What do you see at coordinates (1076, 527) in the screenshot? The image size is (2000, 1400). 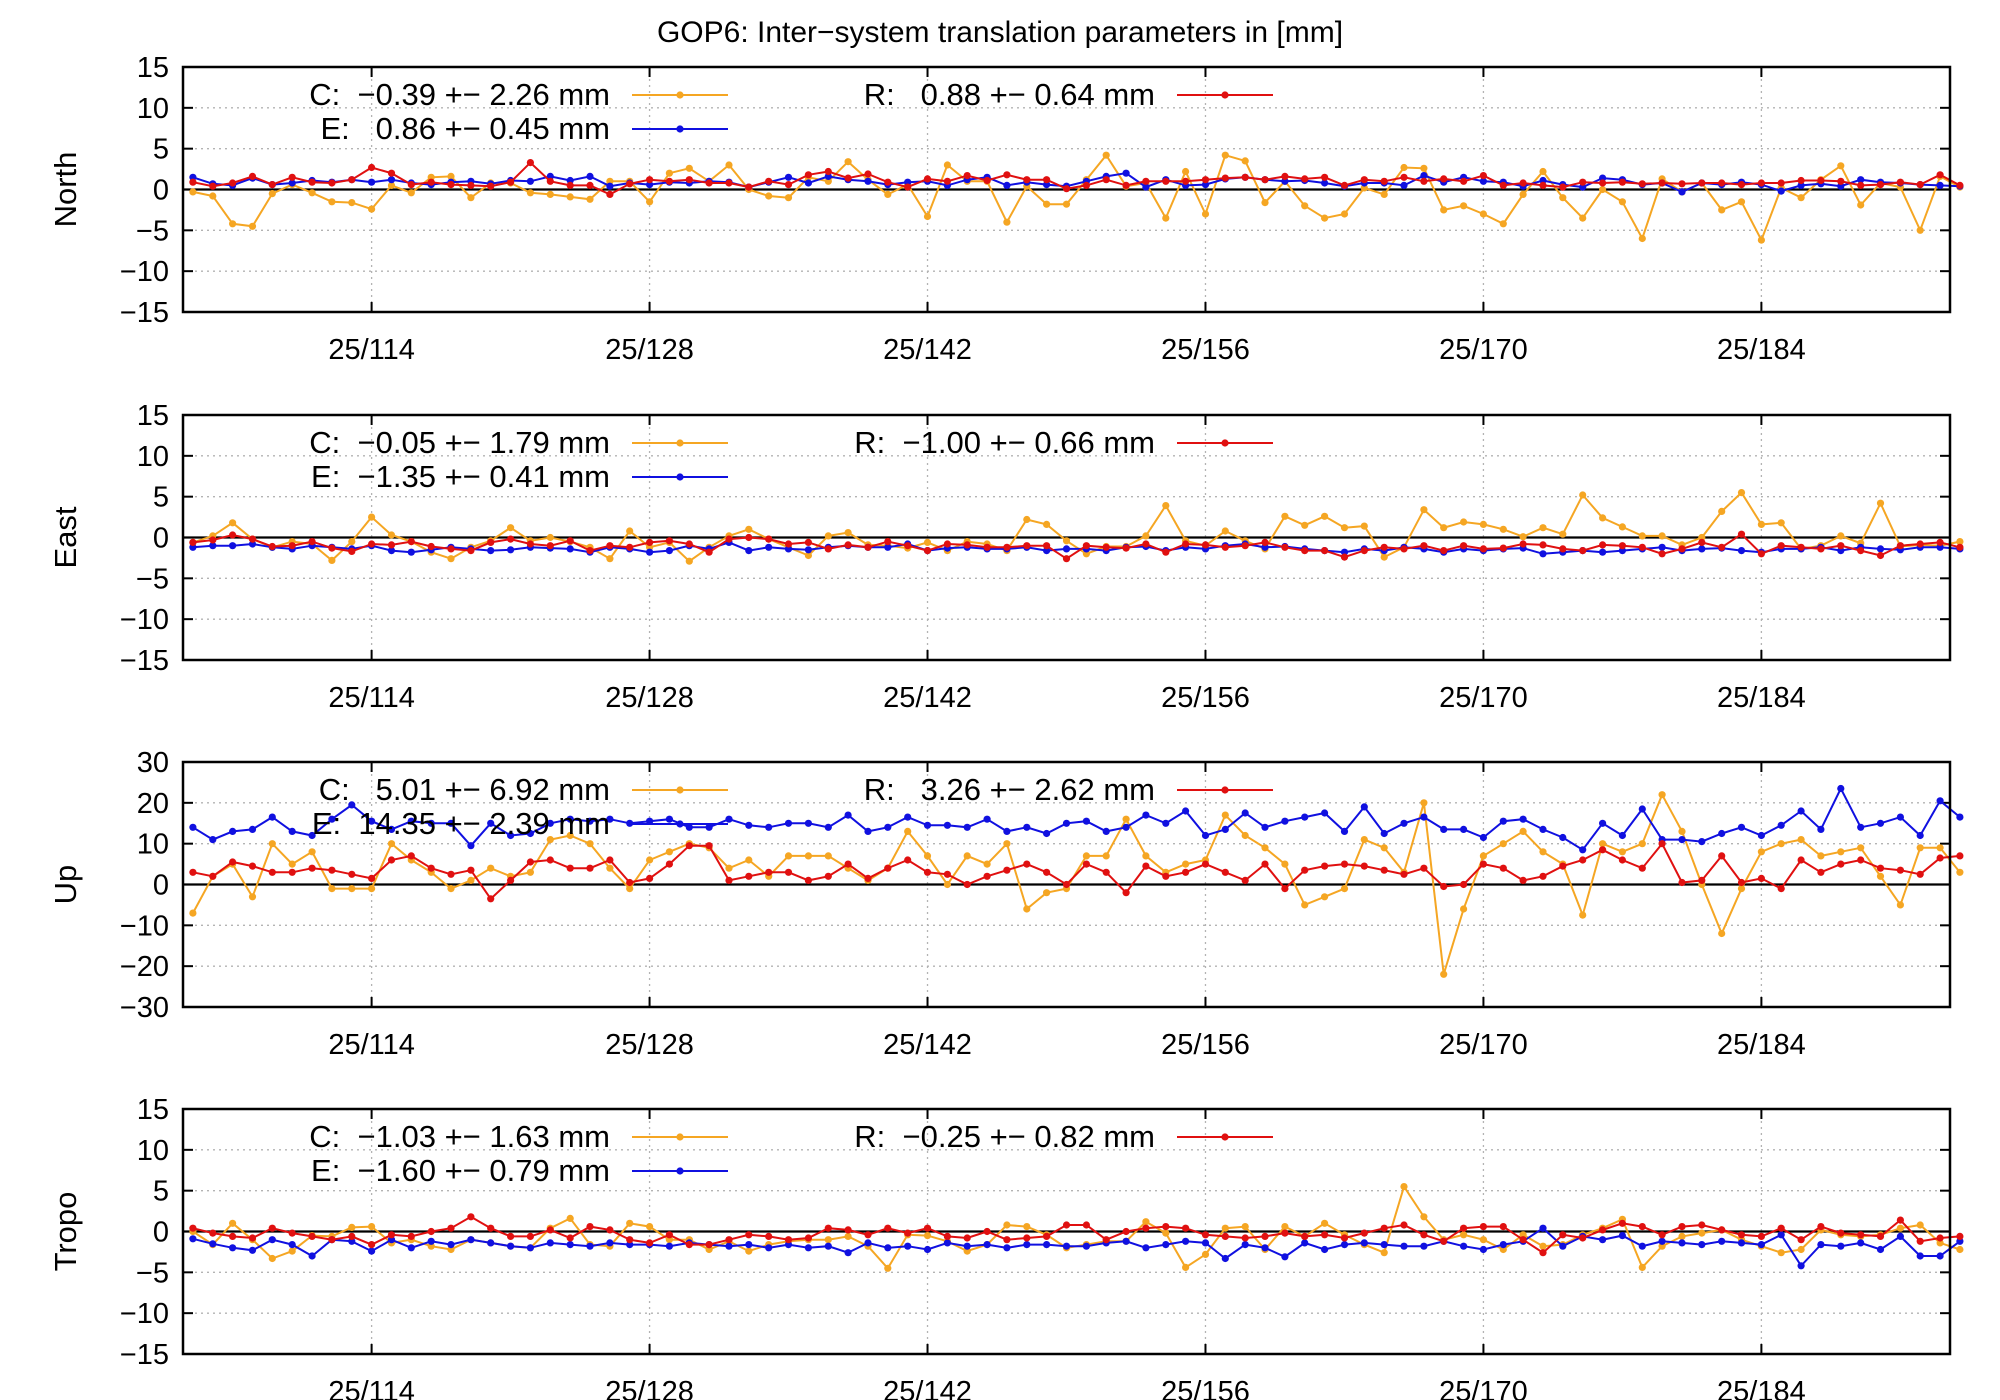 I see `series-C` at bounding box center [1076, 527].